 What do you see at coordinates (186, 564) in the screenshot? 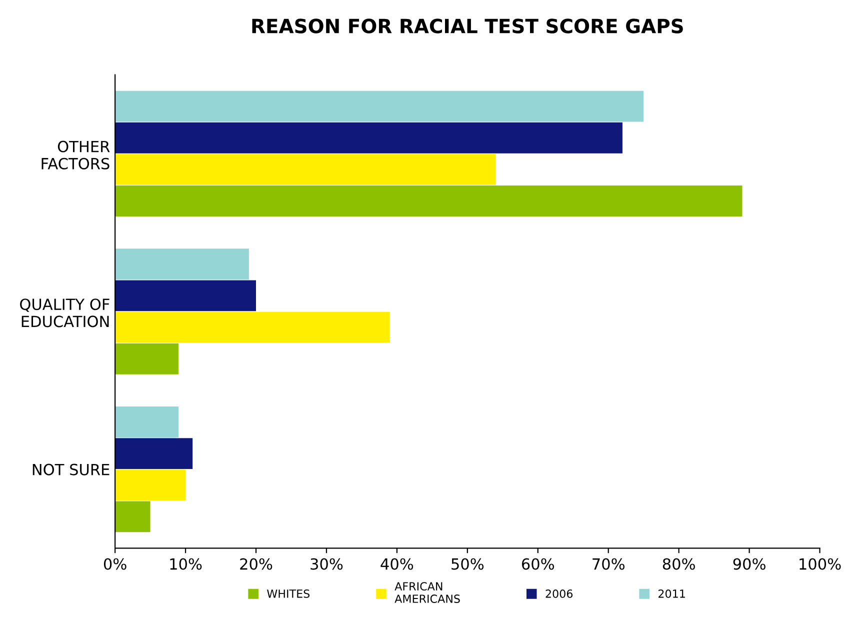
I see `x-tick-label: 10%` at bounding box center [186, 564].